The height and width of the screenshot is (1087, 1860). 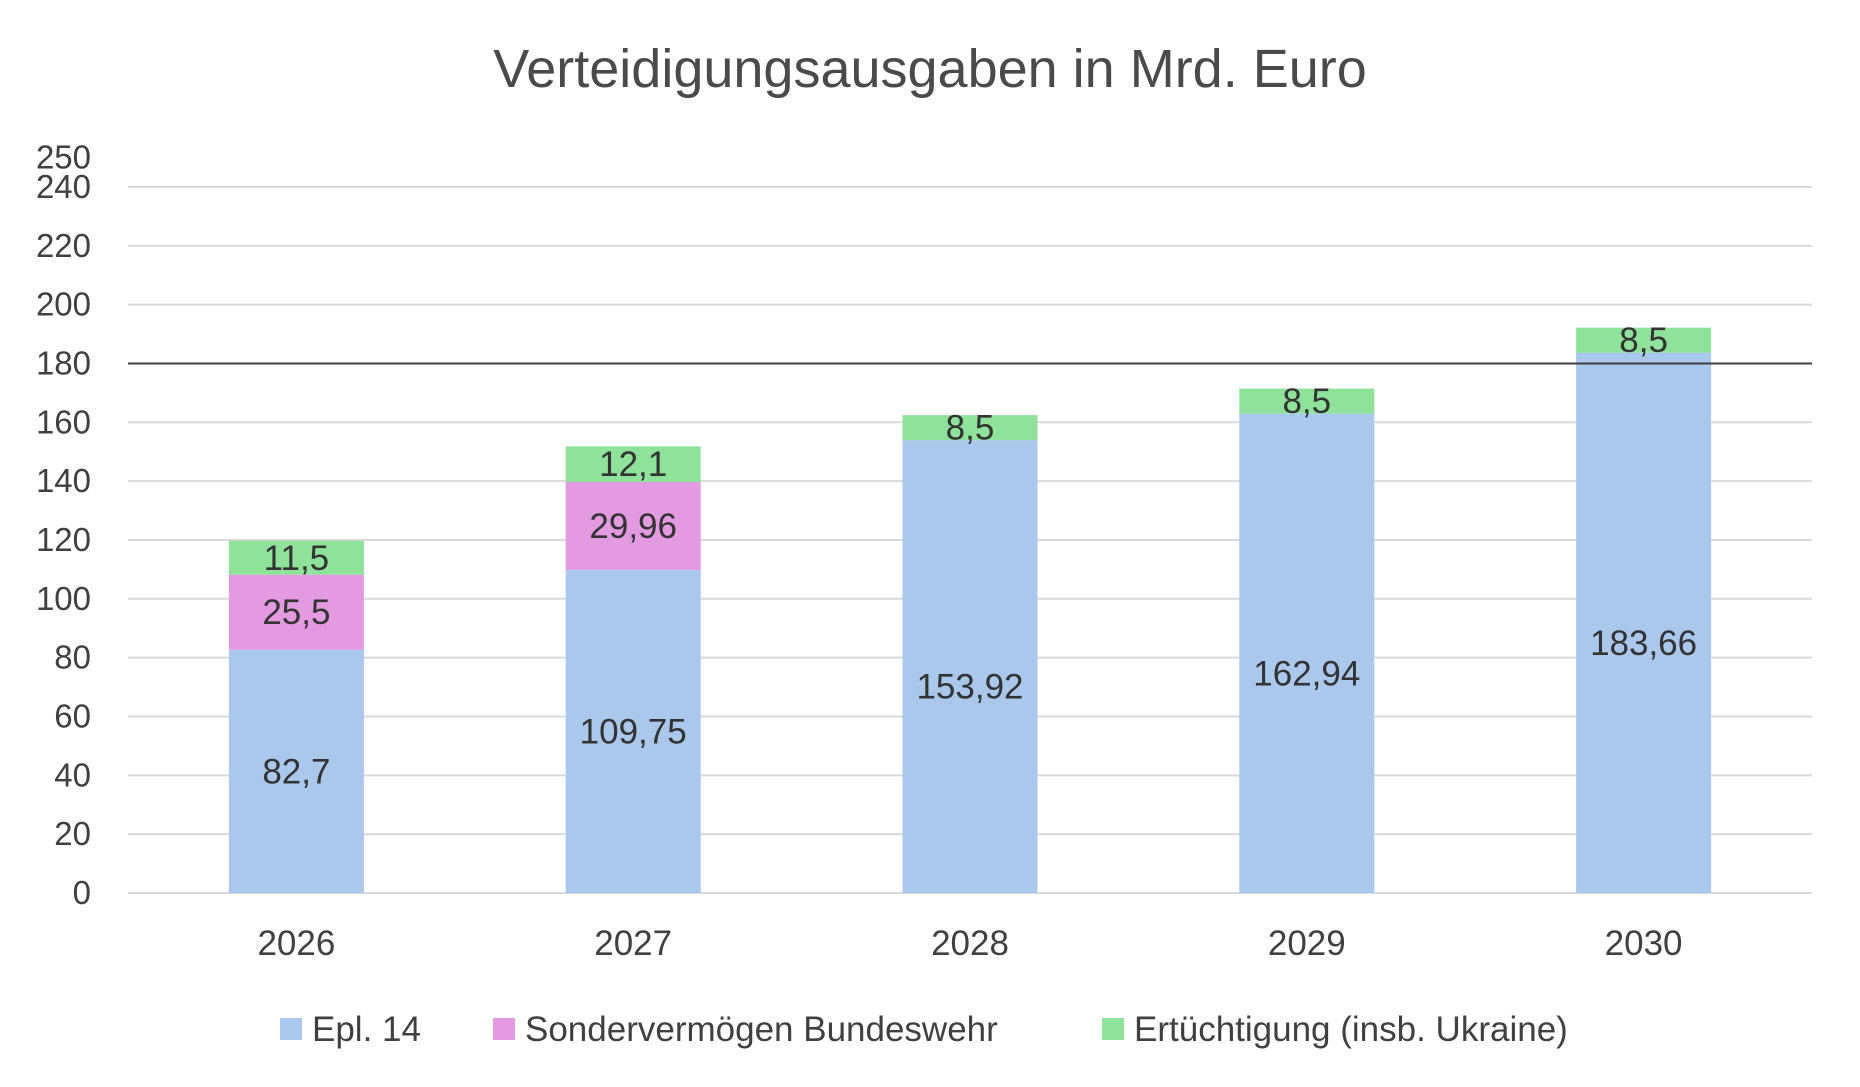 I want to click on y-tick-label: 200, so click(x=63, y=304).